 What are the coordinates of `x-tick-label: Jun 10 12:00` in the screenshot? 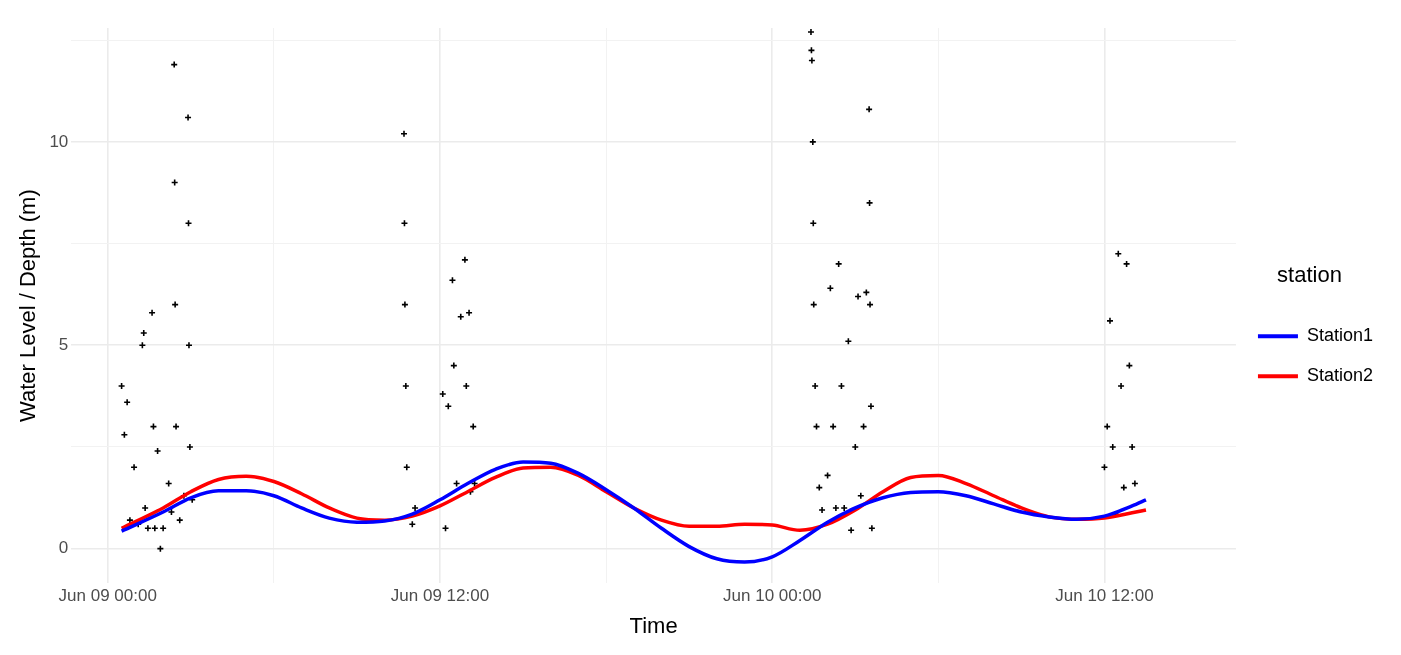 It's located at (1104, 596).